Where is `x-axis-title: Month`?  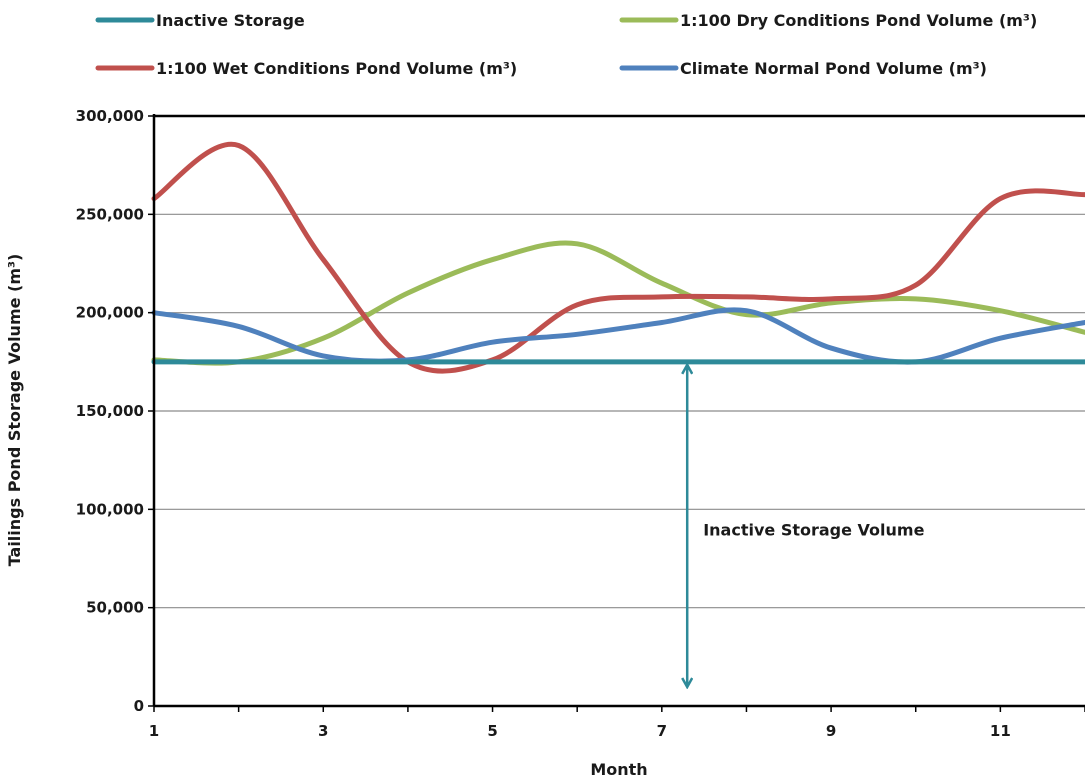 x-axis-title: Month is located at coordinates (618, 769).